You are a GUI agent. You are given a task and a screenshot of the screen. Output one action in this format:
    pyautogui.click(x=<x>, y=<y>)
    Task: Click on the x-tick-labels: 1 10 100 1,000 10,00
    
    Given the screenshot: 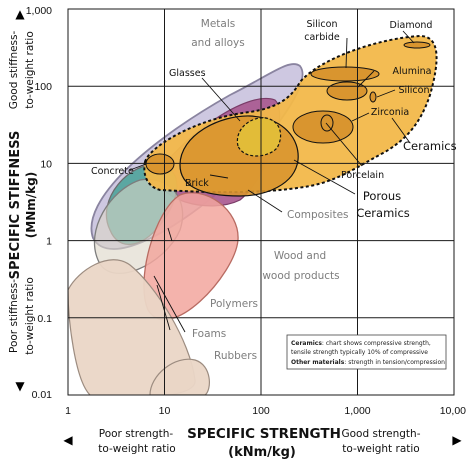 What is the action you would take?
    pyautogui.click(x=265, y=411)
    